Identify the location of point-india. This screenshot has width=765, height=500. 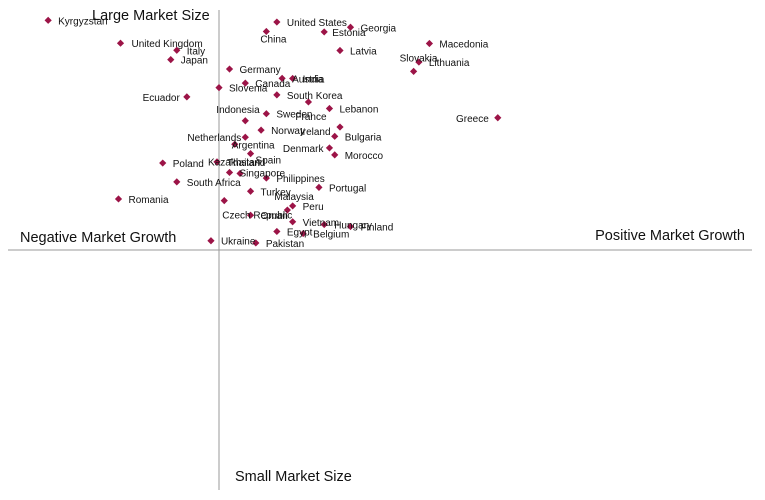
(293, 78).